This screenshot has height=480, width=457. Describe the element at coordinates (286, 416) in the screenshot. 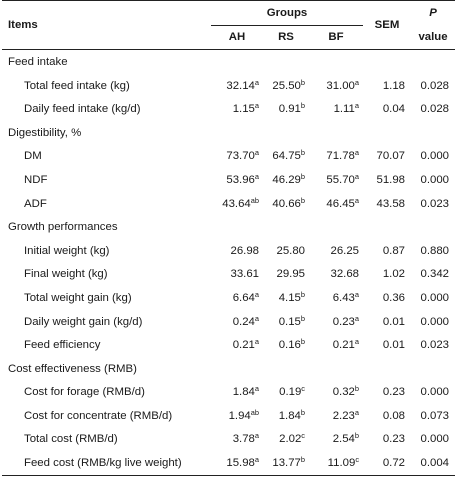

I see `cell-rs: 1.84b` at that location.